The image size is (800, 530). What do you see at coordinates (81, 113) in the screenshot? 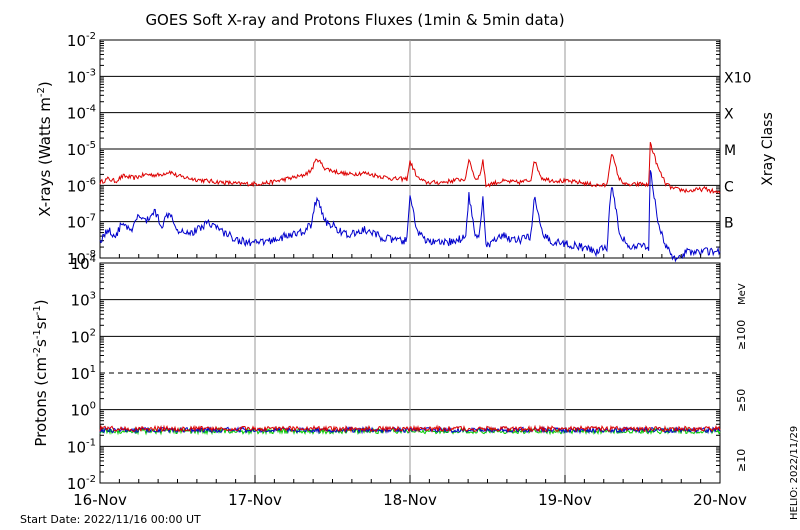
I see `xray-tick-label: 10⁻⁴` at bounding box center [81, 113].